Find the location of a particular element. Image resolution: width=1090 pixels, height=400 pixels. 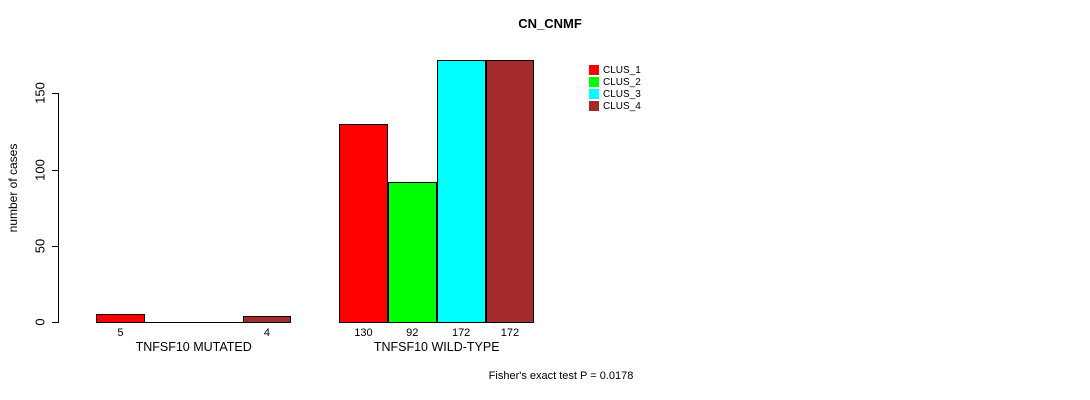

y-axis-line is located at coordinates (58, 208).